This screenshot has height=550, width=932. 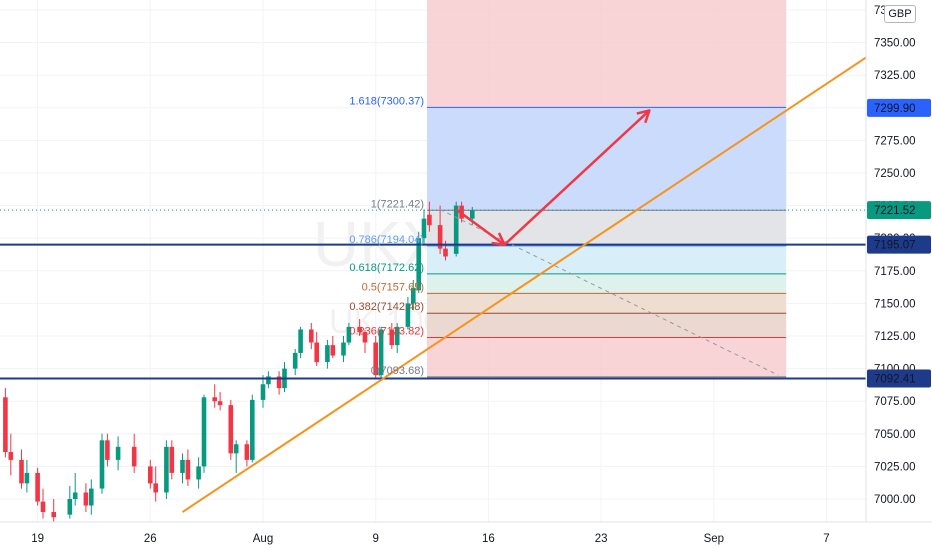 I want to click on fib-label: 1.618(7300.37), so click(x=386, y=101).